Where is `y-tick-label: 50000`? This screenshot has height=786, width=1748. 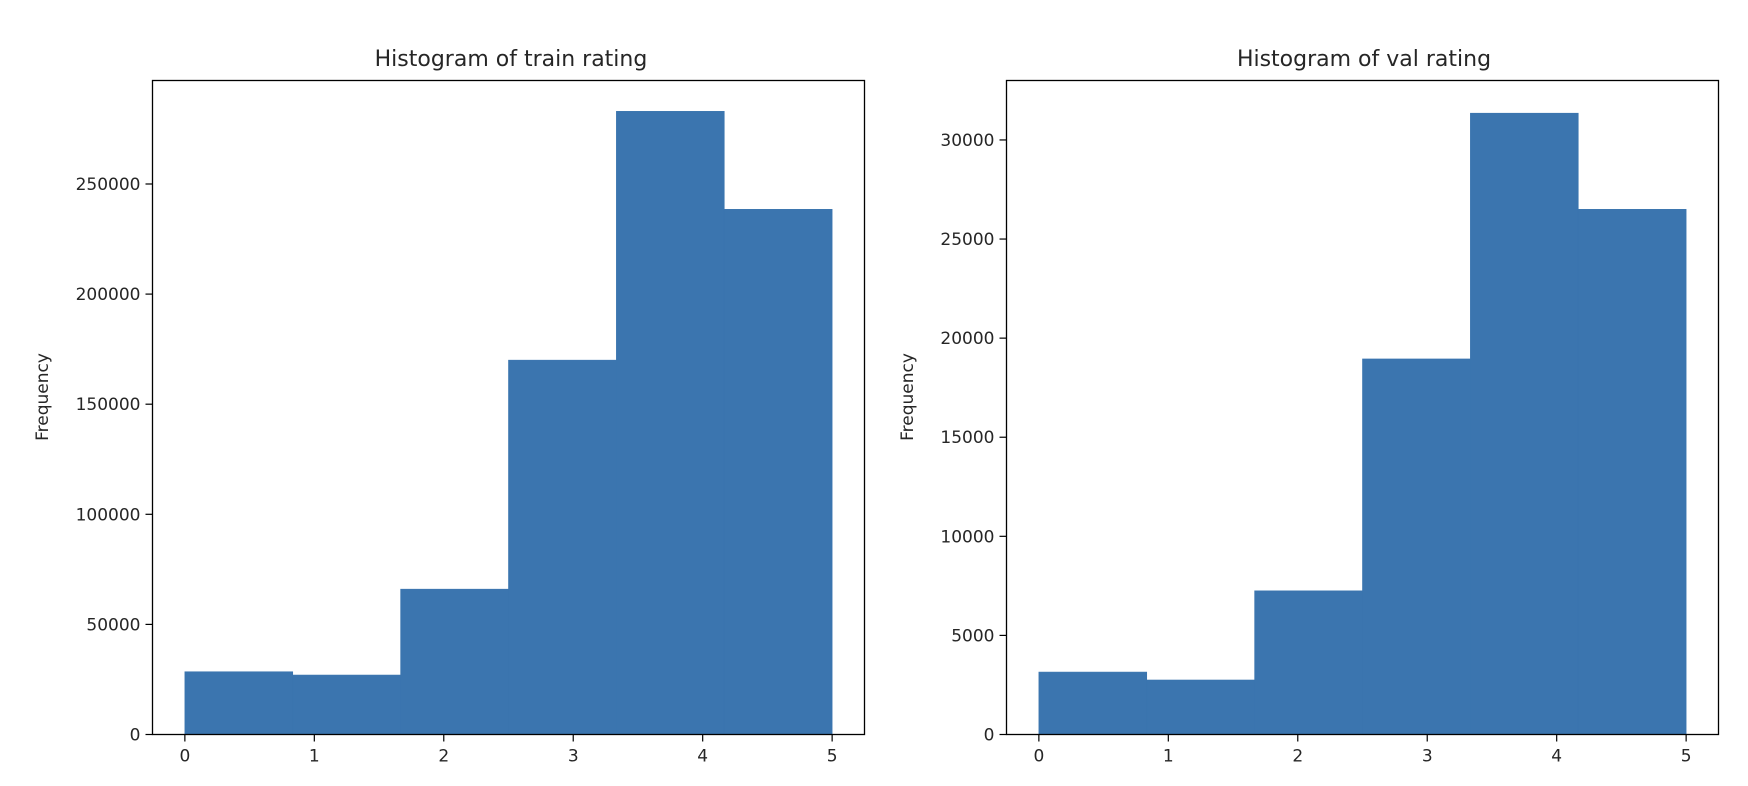 y-tick-label: 50000 is located at coordinates (113, 625).